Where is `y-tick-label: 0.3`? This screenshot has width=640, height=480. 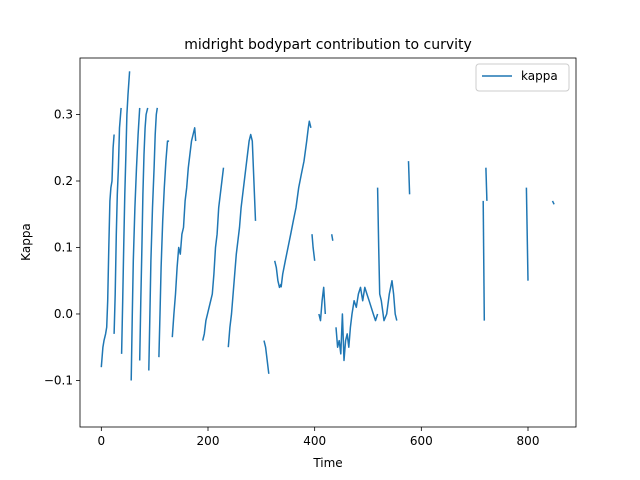 y-tick-label: 0.3 is located at coordinates (63, 115).